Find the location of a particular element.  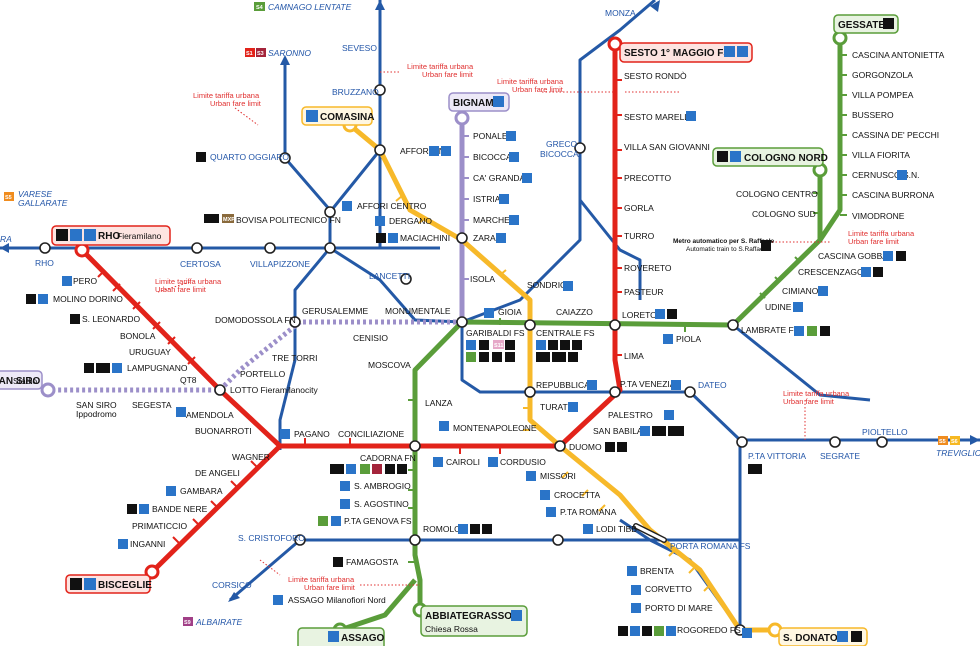

label-greco: GRECO is located at coordinates (562, 144).